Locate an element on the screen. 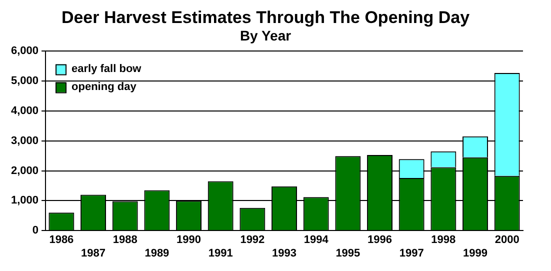 This screenshot has width=551, height=271. x-tick-label: 1989 is located at coordinates (157, 253).